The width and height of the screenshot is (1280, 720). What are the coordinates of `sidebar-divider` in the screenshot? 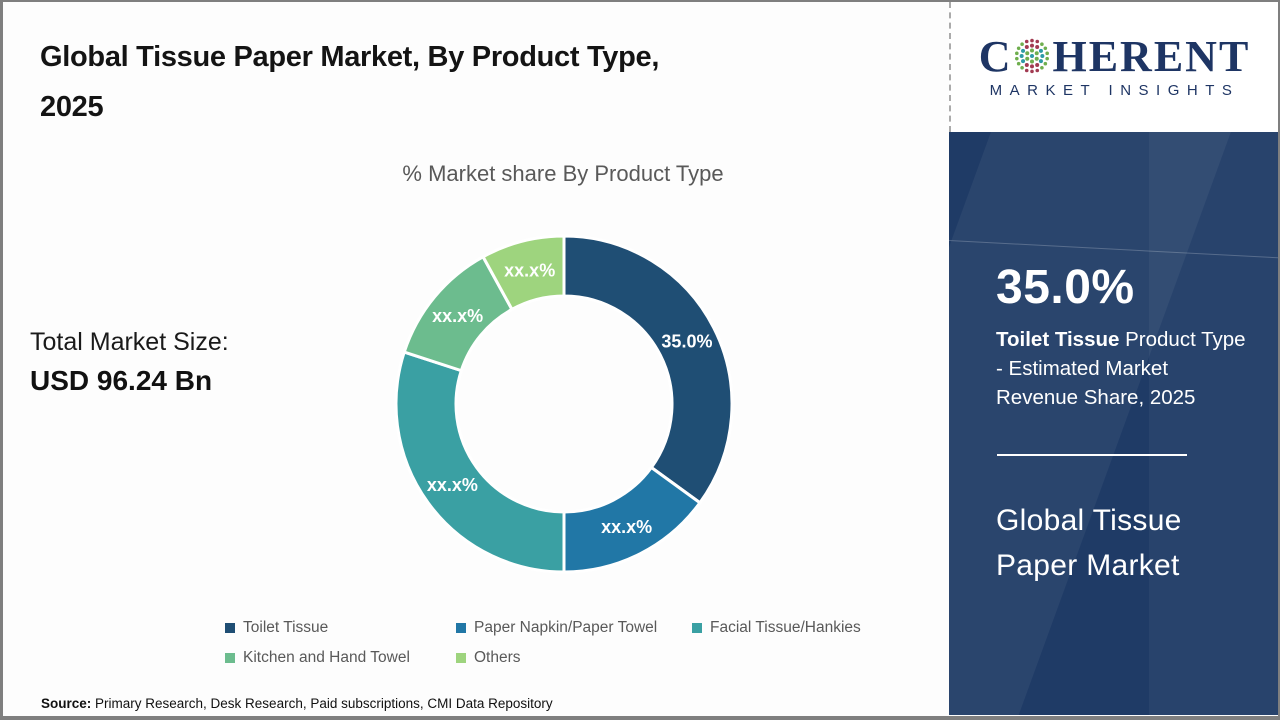 It's located at (1092, 455).